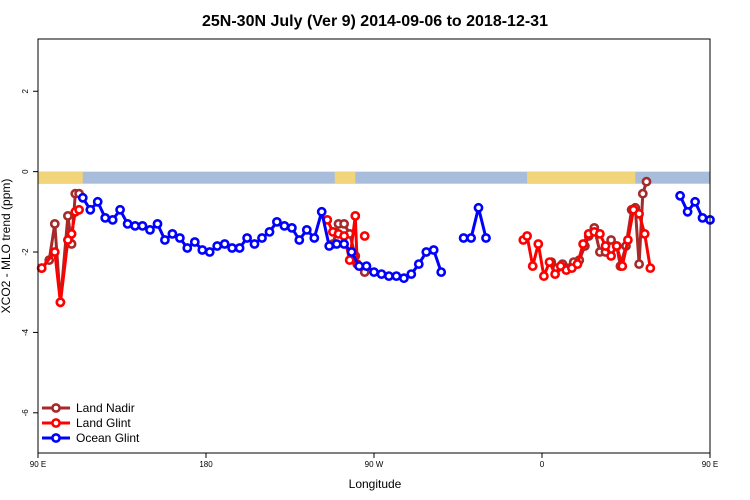  What do you see at coordinates (25, 90) in the screenshot?
I see `y-tick-label: 2` at bounding box center [25, 90].